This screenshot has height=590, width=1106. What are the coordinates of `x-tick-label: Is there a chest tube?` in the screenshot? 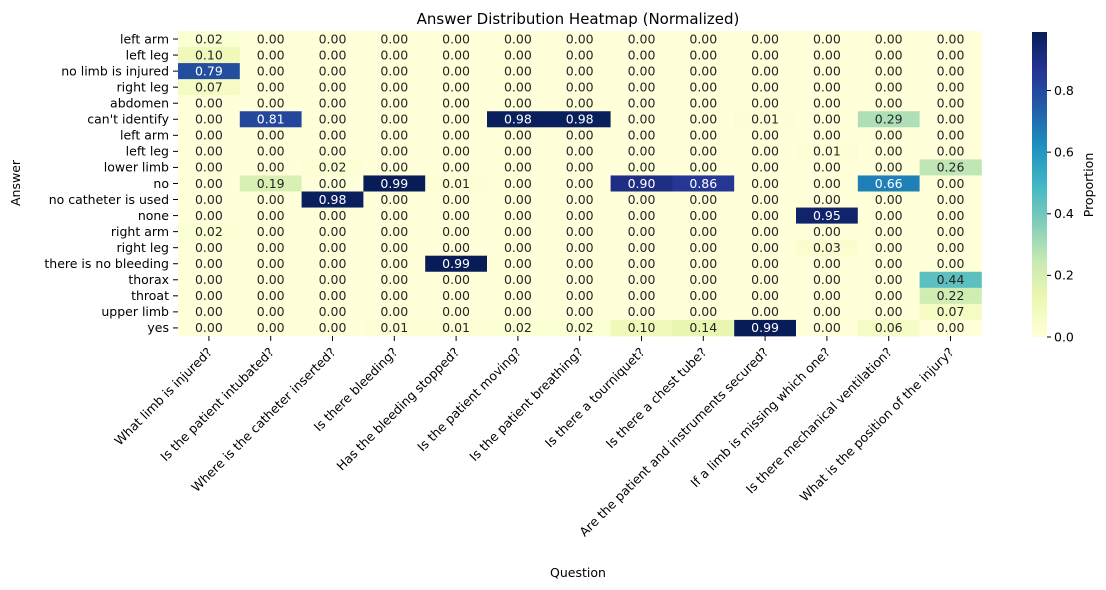 It's located at (656, 397).